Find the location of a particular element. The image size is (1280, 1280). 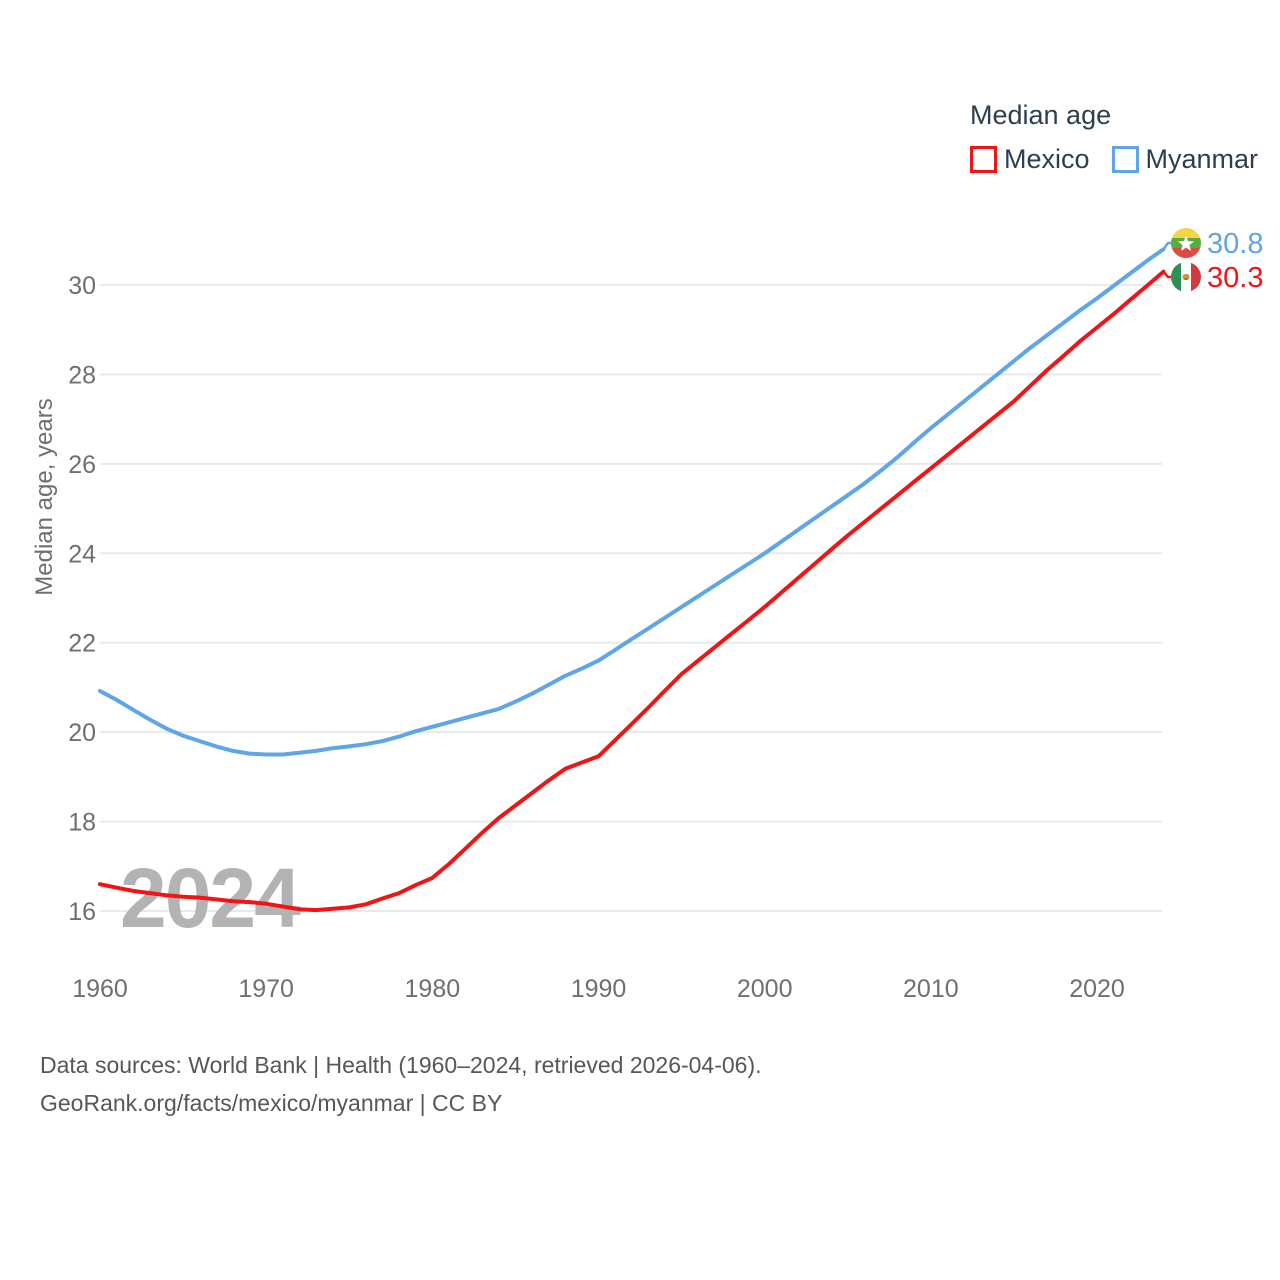

legend: Median age Mexico Myanmar is located at coordinates (1114, 137).